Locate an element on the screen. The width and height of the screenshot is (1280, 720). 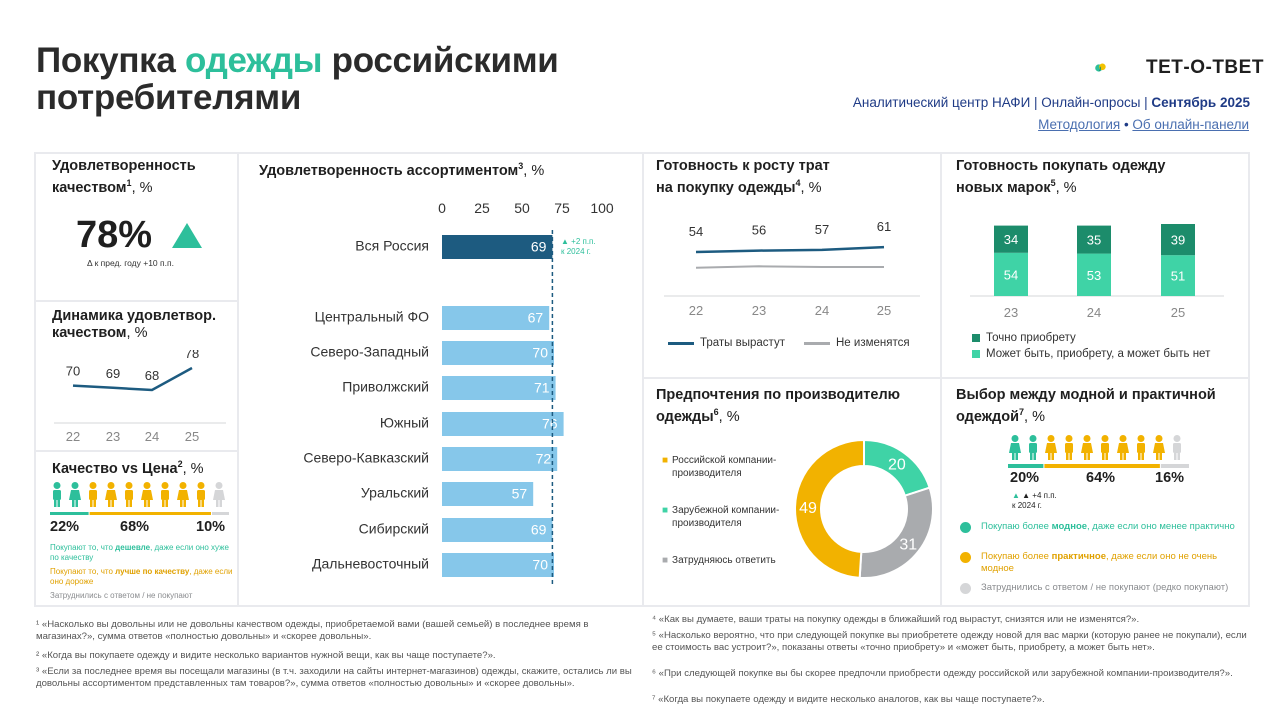
data-label: 49 is located at coordinates (808, 508).